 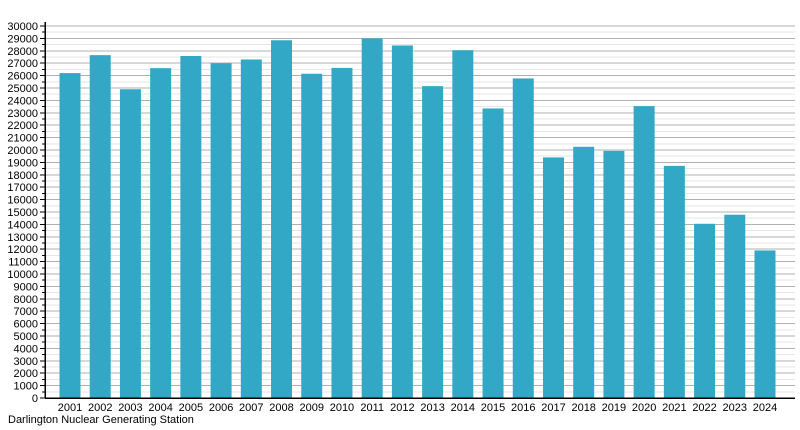 What do you see at coordinates (433, 242) in the screenshot?
I see `bar-2013` at bounding box center [433, 242].